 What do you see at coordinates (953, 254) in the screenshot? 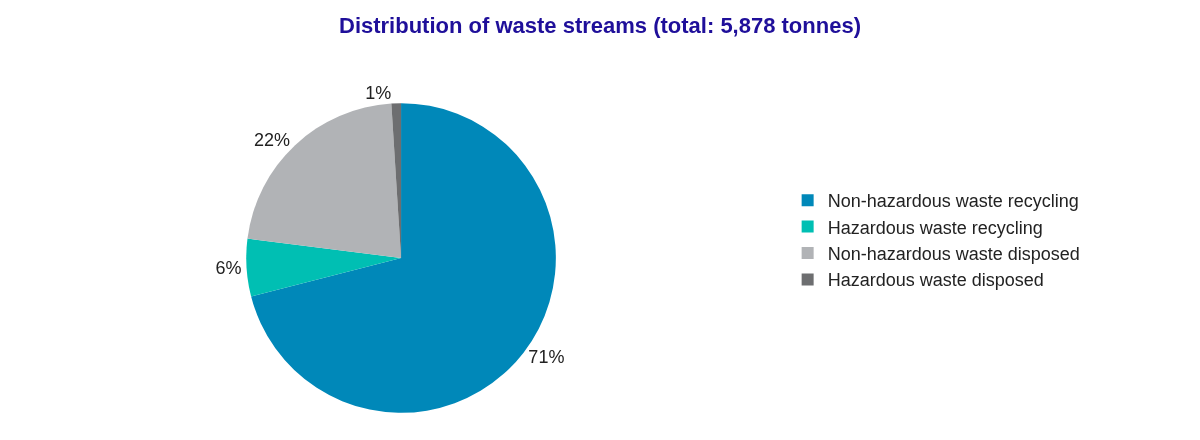
I see `legend-label: Non-hazardous waste disposed` at bounding box center [953, 254].